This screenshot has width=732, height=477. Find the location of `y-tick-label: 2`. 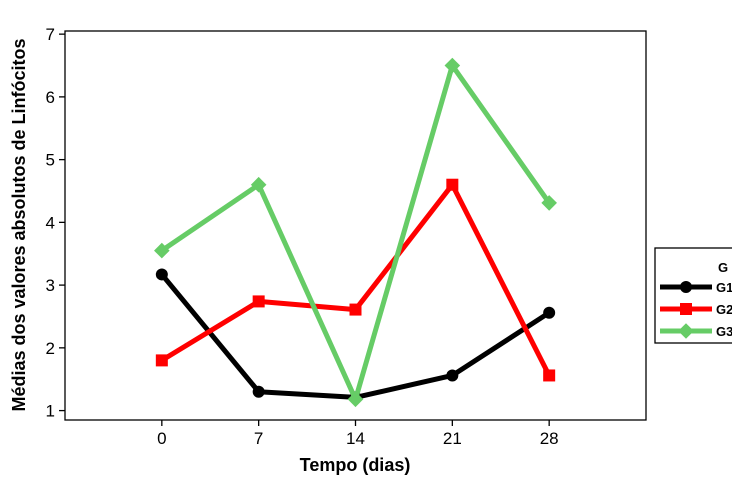

y-tick-label: 2 is located at coordinates (50, 348).